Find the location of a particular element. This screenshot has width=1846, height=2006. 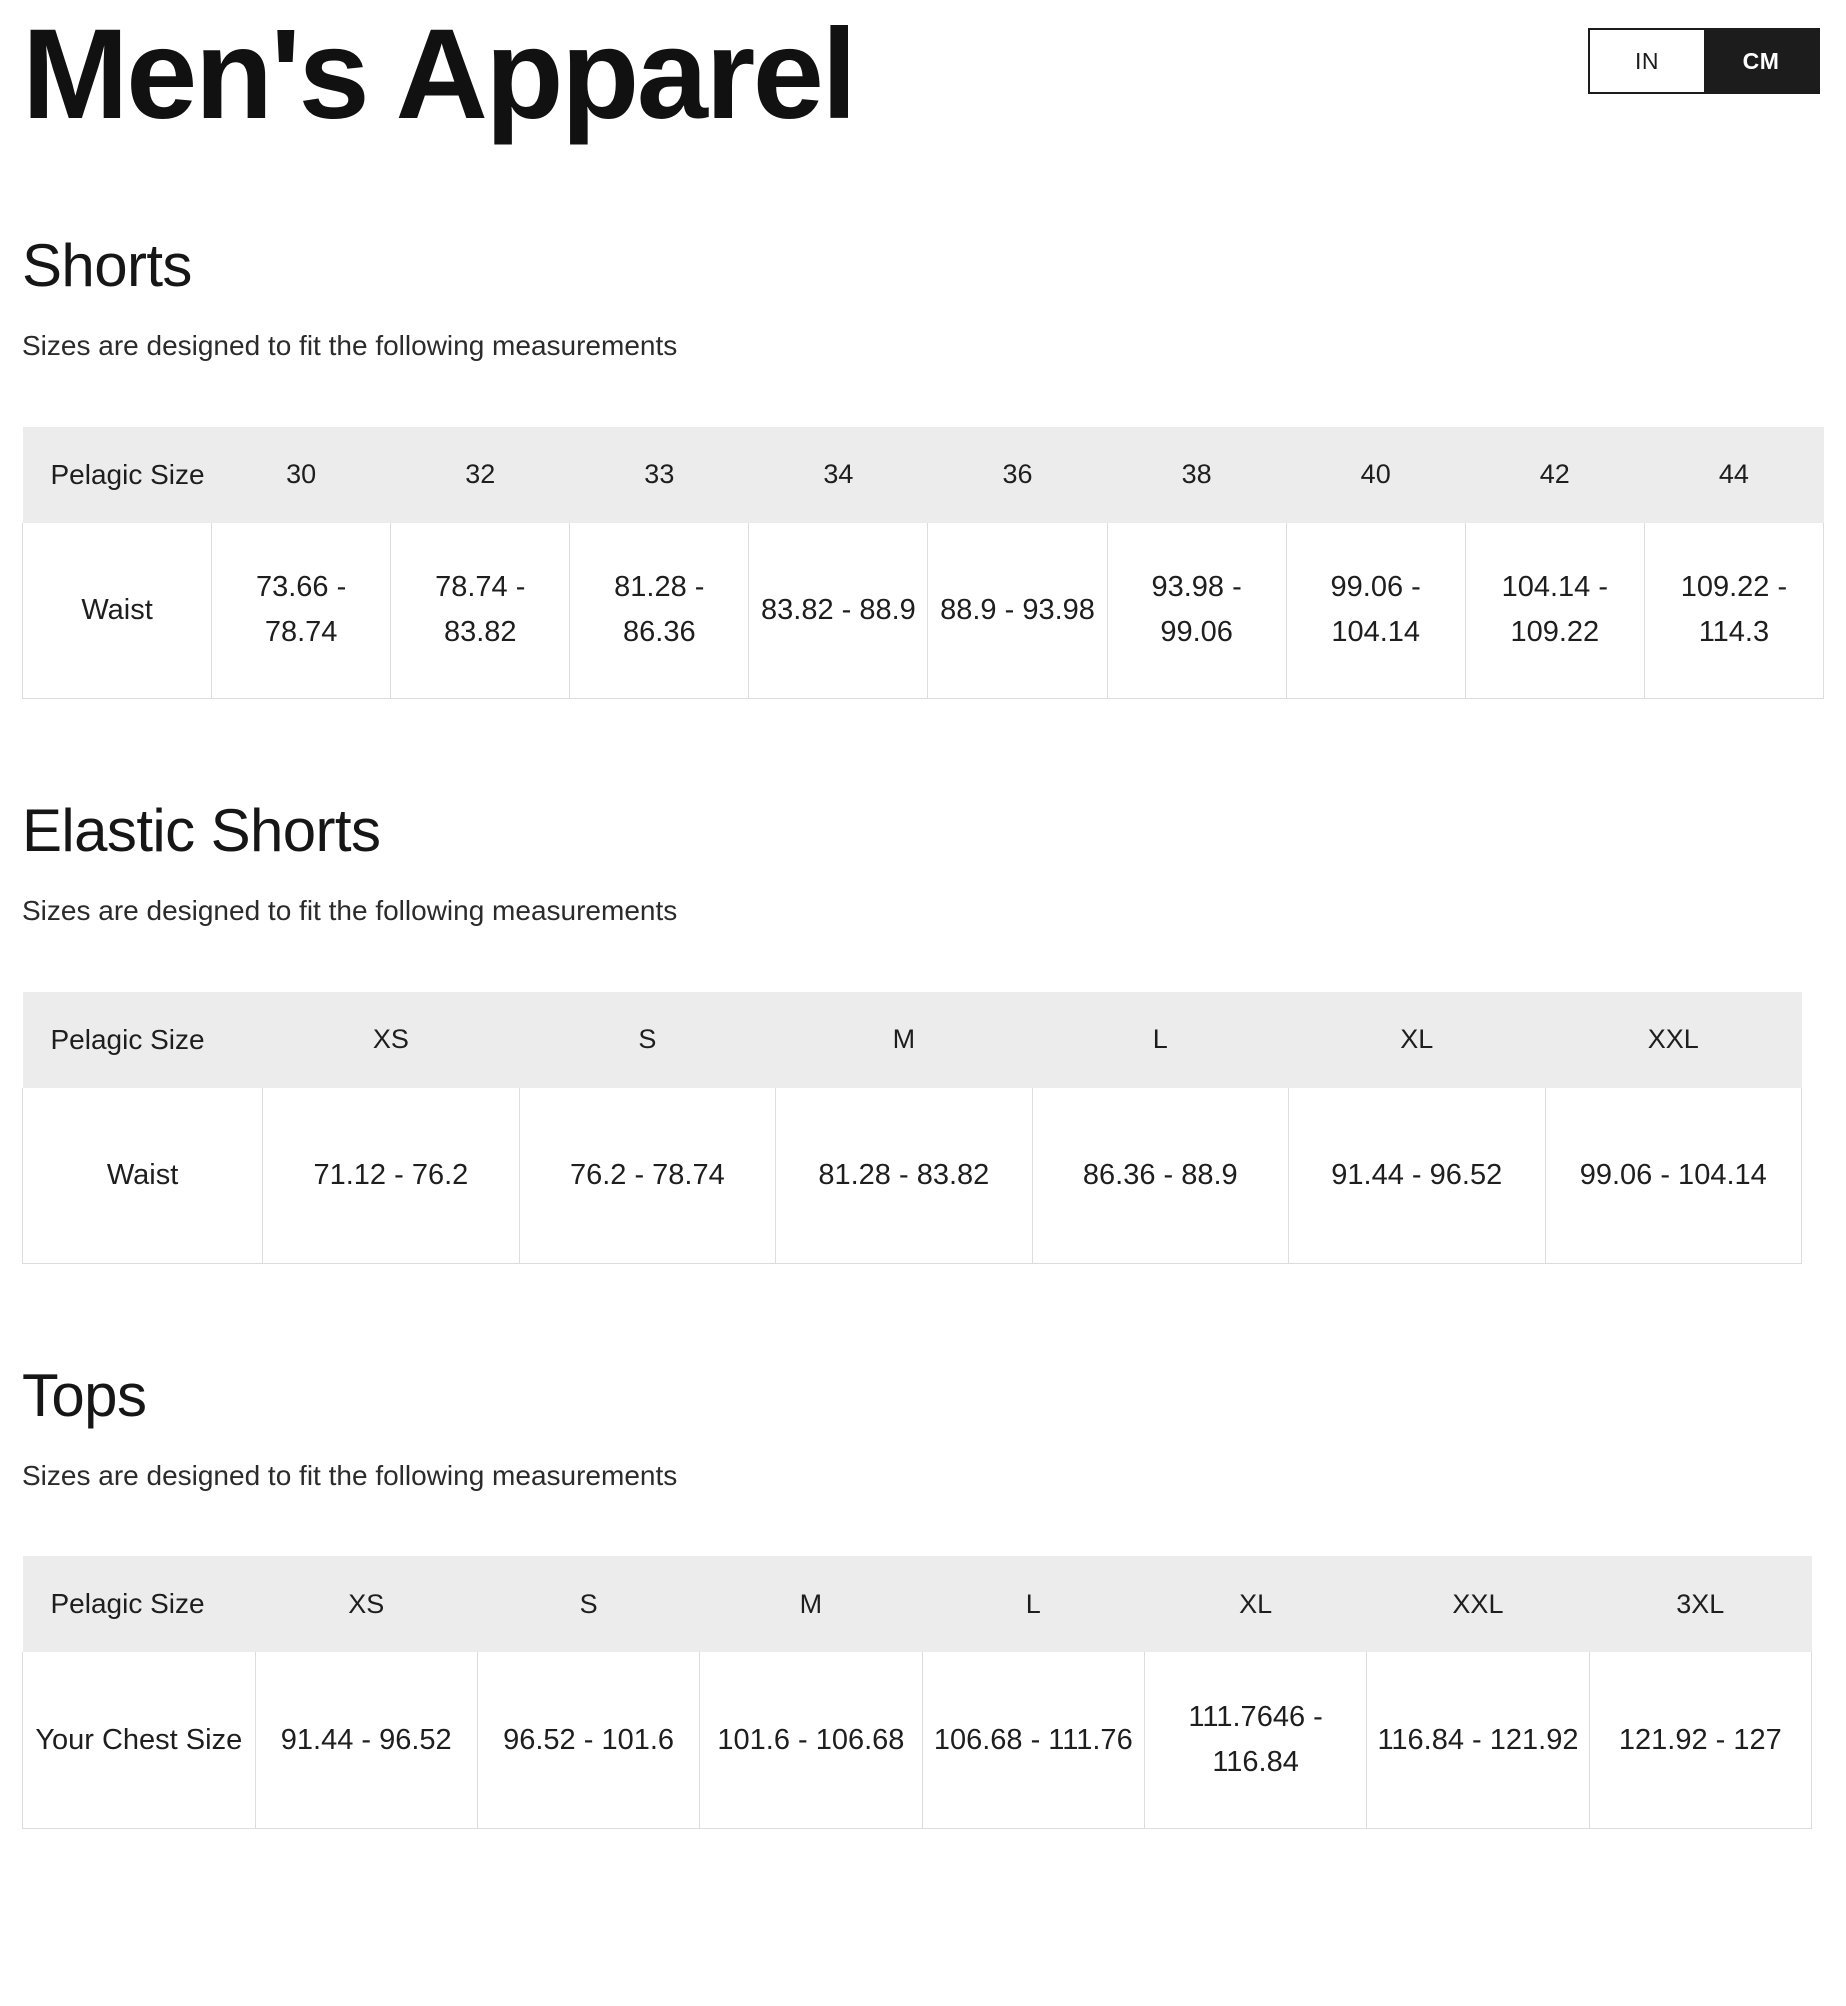

measurement-cell: 86.36 - 88.9 is located at coordinates (1161, 1176).